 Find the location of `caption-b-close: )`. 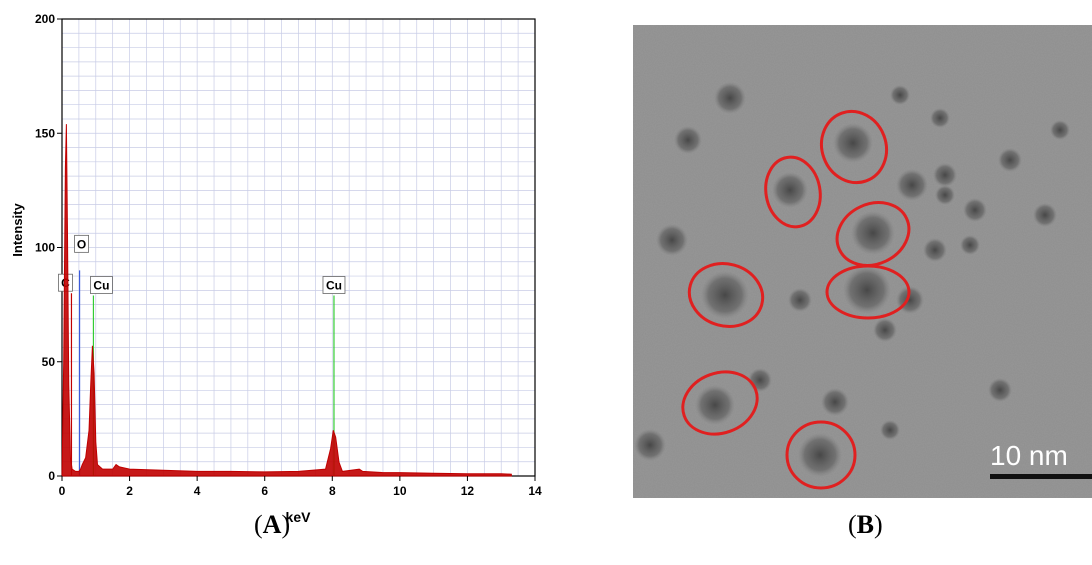

caption-b-close: ) is located at coordinates (878, 524).